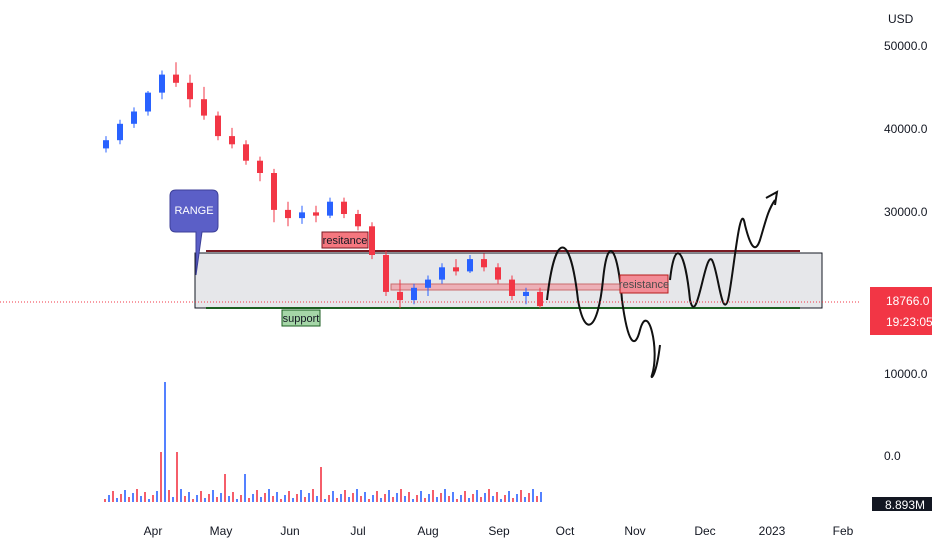  I want to click on time-tick-aug: Aug, so click(427, 531).